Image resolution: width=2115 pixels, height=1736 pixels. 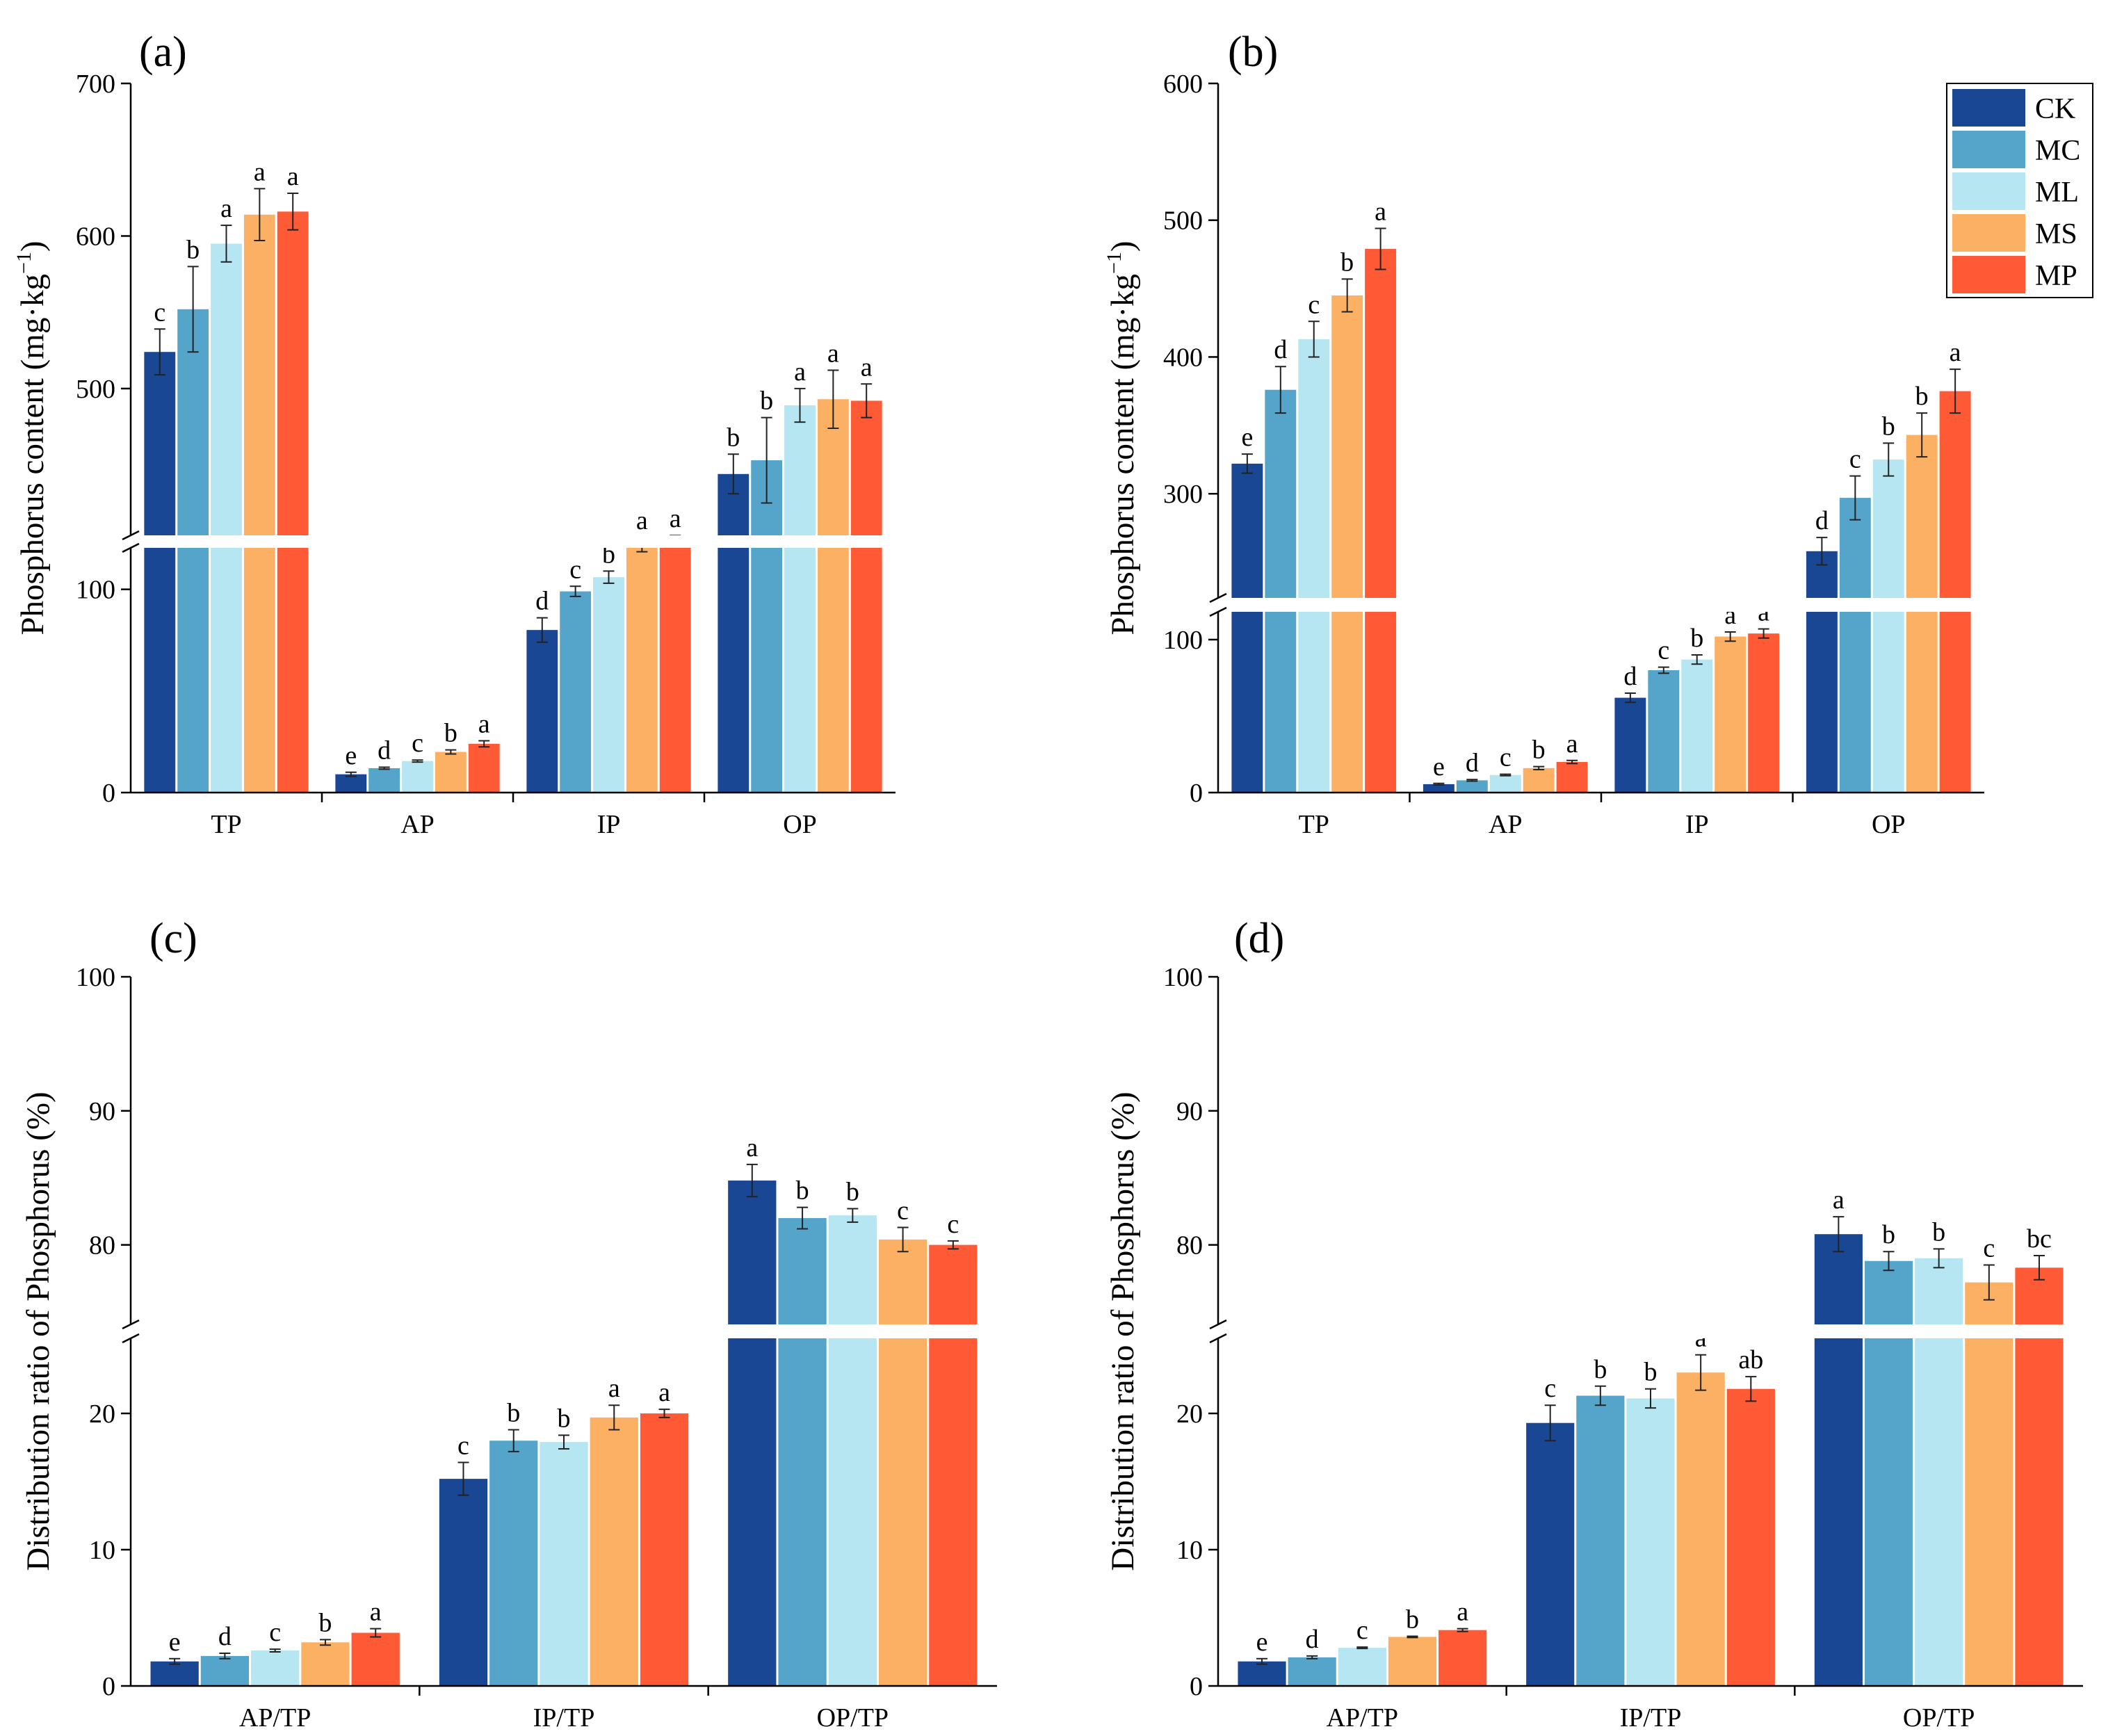 What do you see at coordinates (1196, 793) in the screenshot?
I see `y-tick-label: 0` at bounding box center [1196, 793].